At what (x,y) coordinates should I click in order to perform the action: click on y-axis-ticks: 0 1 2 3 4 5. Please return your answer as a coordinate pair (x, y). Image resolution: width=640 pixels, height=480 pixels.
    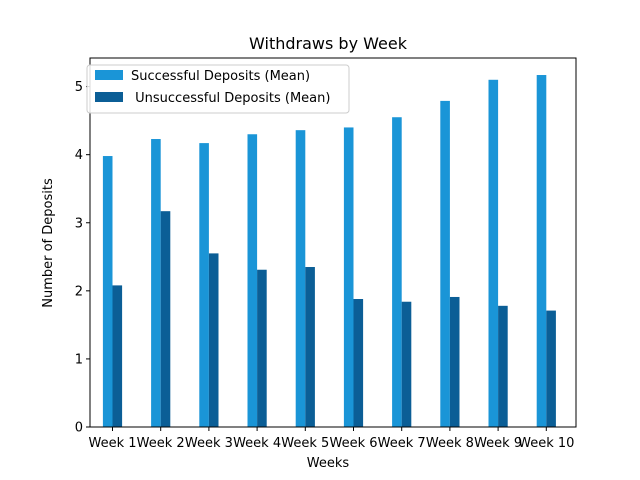
    Looking at the image, I should click on (82, 258).